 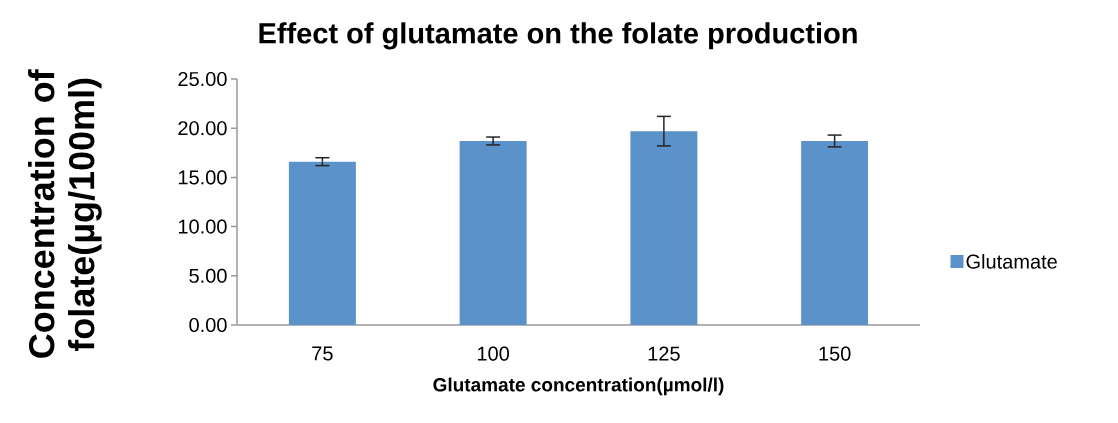 What do you see at coordinates (322, 353) in the screenshot?
I see `x-tick-label: 75` at bounding box center [322, 353].